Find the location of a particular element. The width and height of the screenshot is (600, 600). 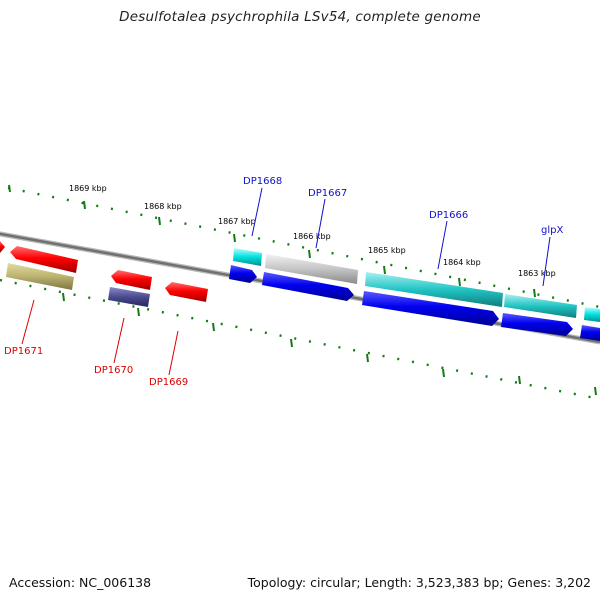

reverse-gene-labels: DP1671 DP1670 DP1669 is located at coordinates (96, 367).